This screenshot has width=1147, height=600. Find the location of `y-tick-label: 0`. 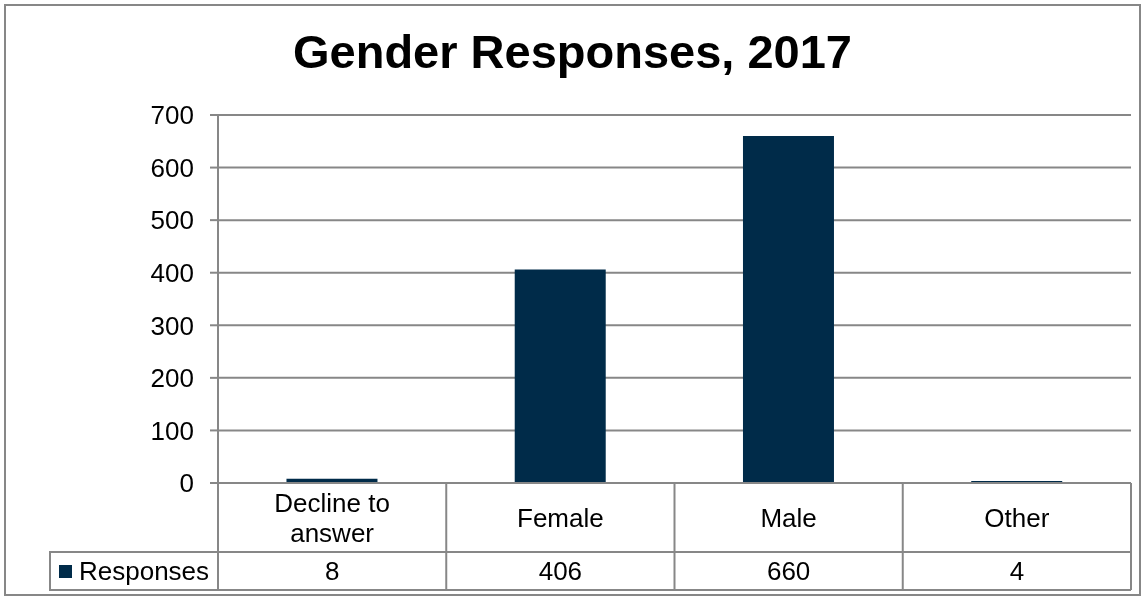

y-tick-label: 0 is located at coordinates (186, 483).